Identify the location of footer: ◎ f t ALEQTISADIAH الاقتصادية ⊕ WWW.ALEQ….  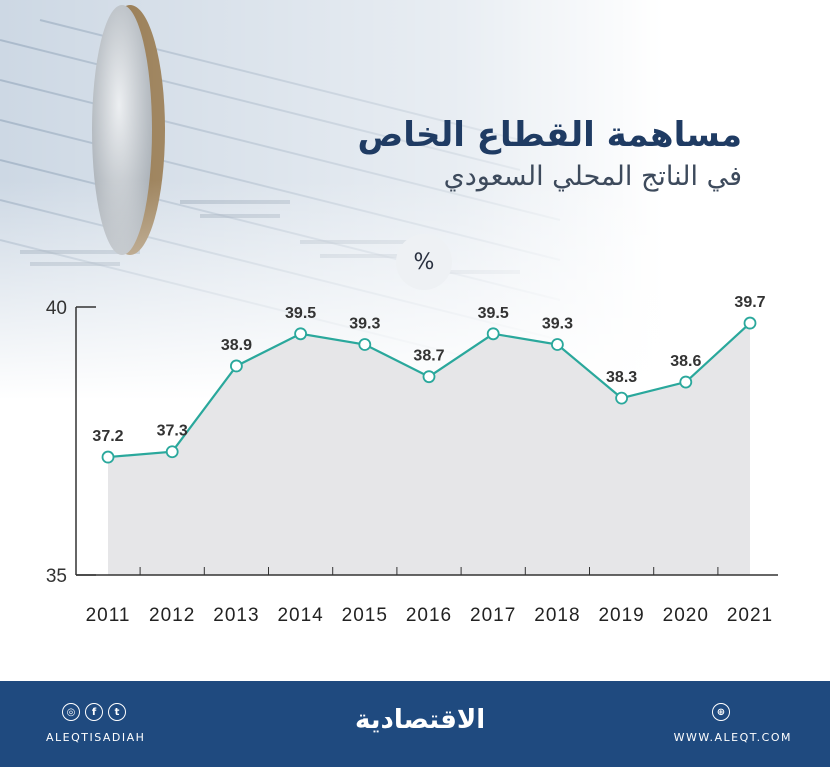
(415, 724).